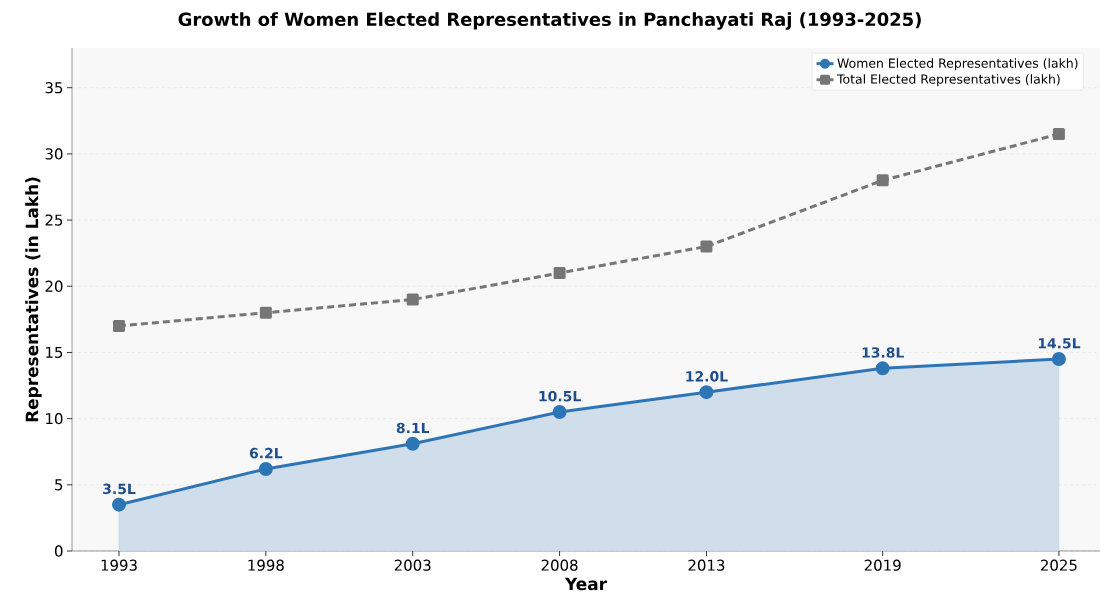  I want to click on data-label: 3.5L, so click(119, 489).